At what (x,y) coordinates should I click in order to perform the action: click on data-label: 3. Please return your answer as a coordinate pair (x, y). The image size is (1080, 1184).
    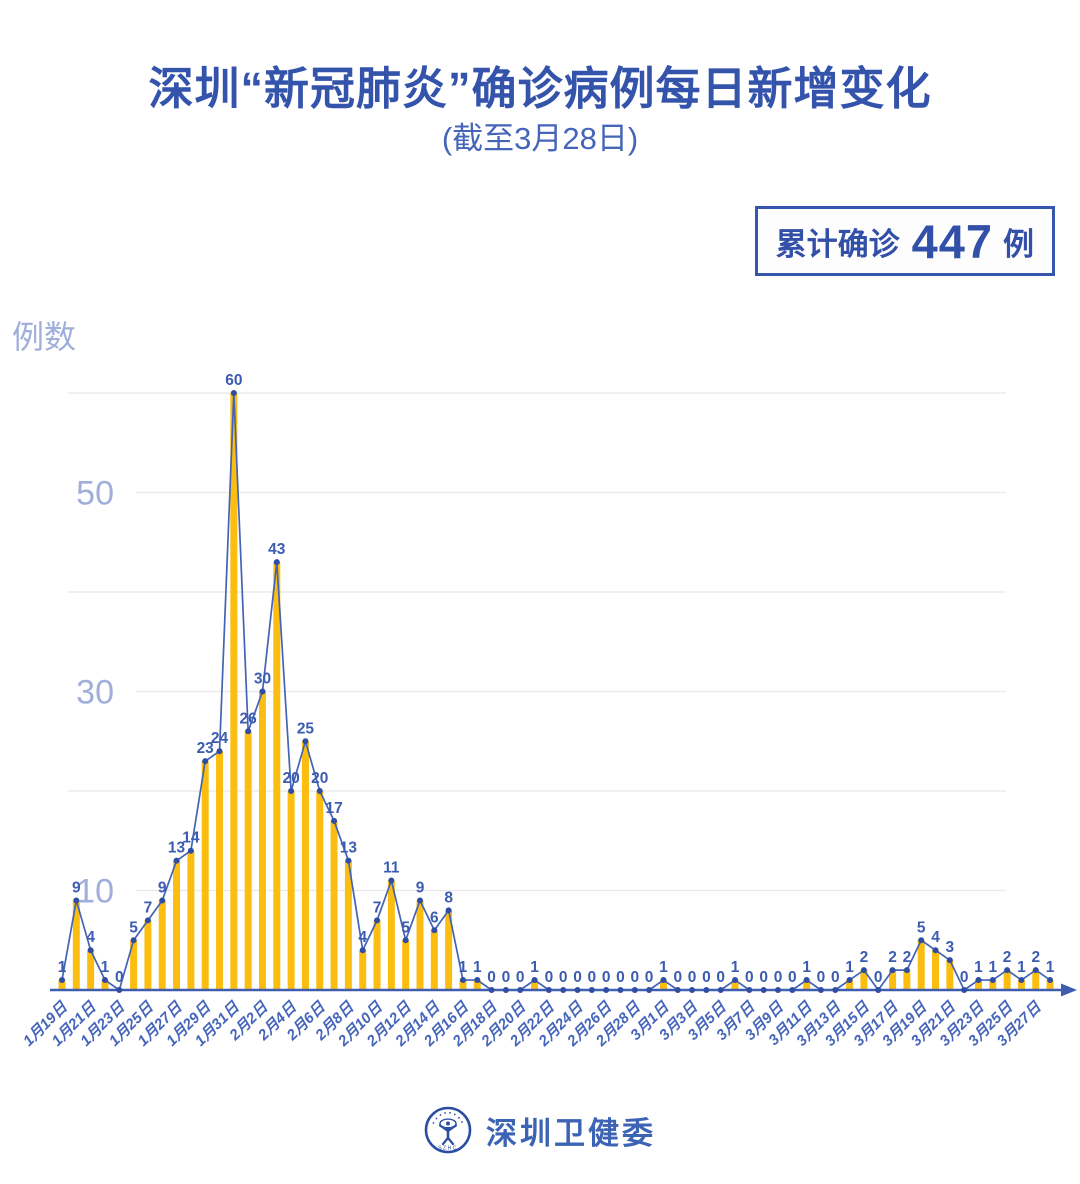
    Looking at the image, I should click on (950, 947).